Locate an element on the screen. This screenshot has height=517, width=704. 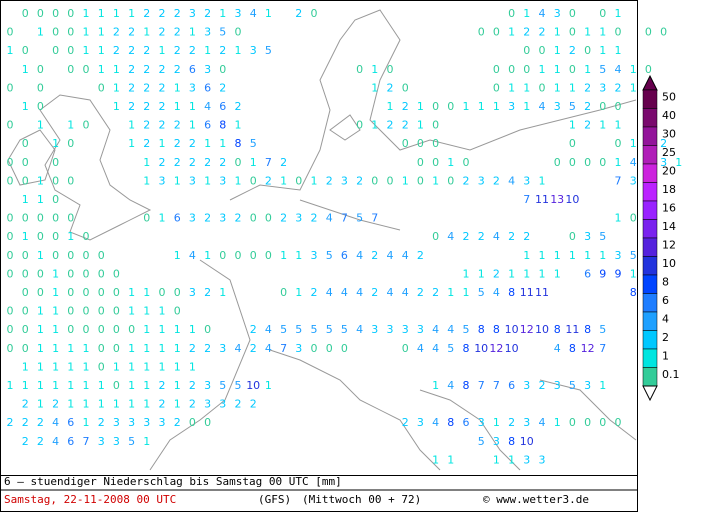
model: (GFS) is located at coordinates (274, 499).